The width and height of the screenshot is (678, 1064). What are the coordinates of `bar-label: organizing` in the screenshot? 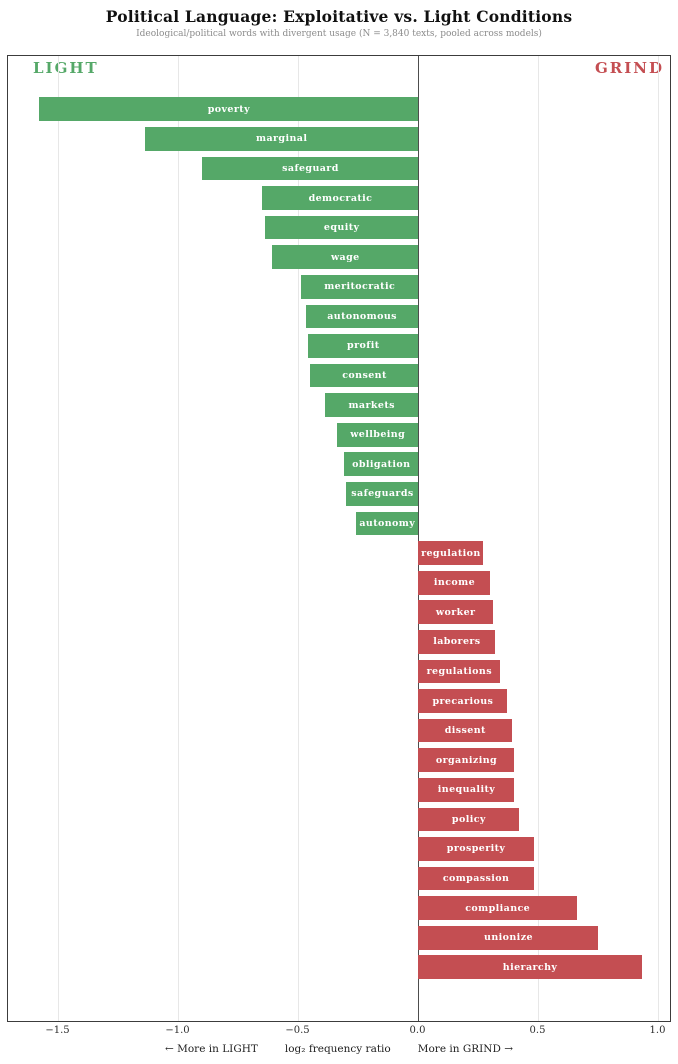 It's located at (466, 760).